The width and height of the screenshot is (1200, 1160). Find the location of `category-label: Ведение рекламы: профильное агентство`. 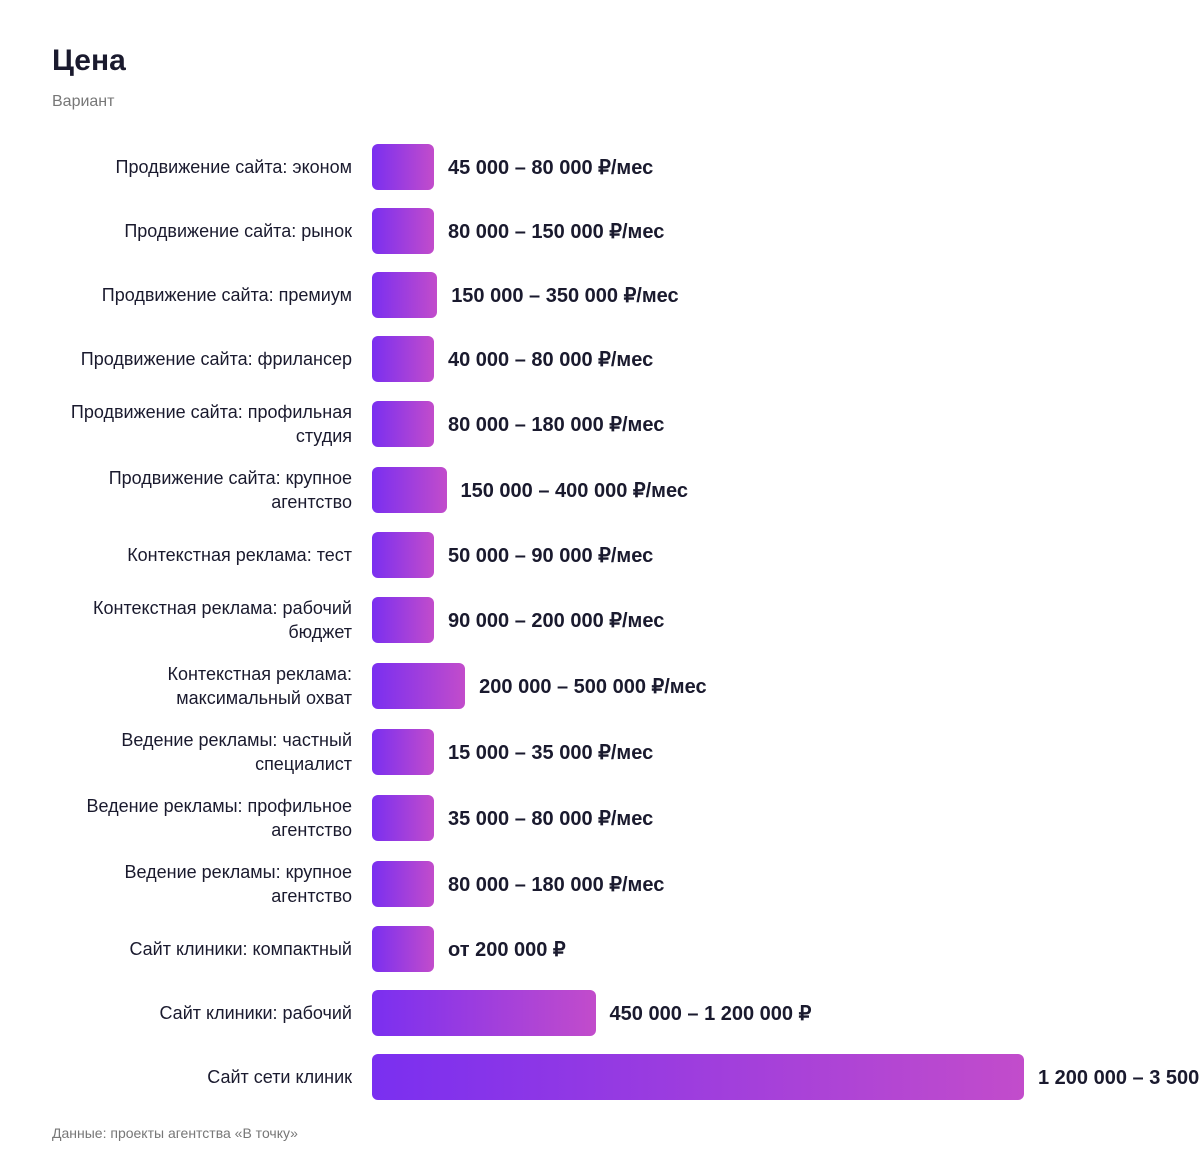

category-label: Ведение рекламы: профильное агентство is located at coordinates (219, 818).